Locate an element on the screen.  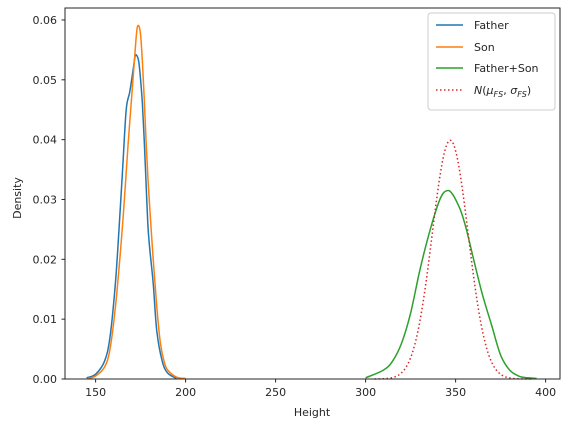
x-tick-label: 200 is located at coordinates (185, 392).